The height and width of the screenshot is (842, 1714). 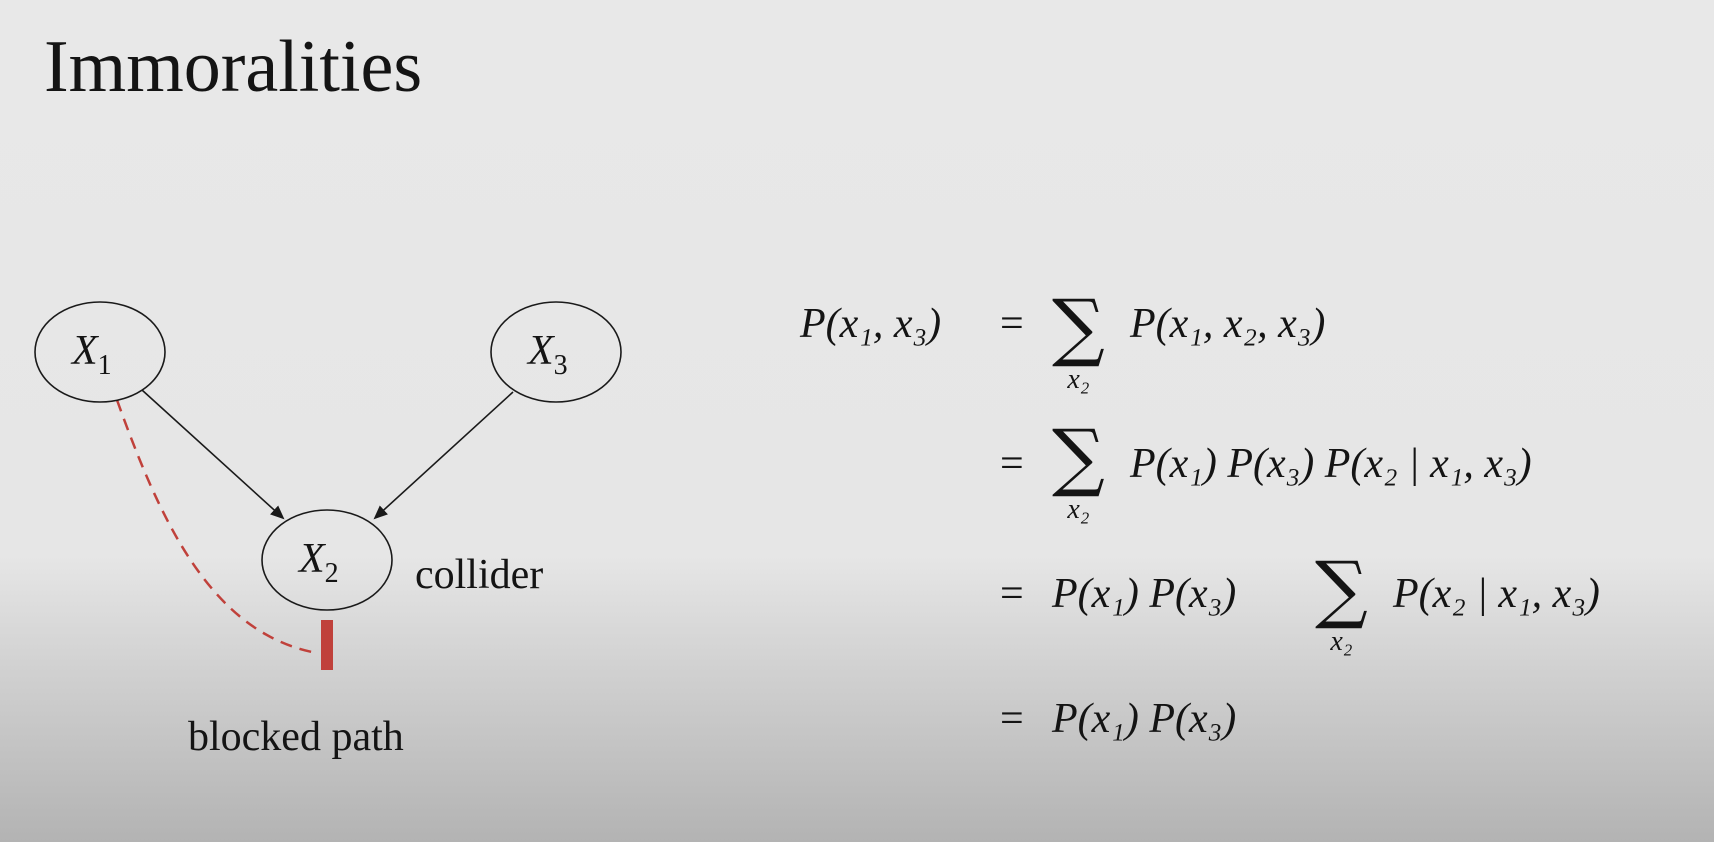 I want to click on line-2-rhs: P(x₁) P(x₃) P(x₂ | x₁, x₃), so click(x=1331, y=464).